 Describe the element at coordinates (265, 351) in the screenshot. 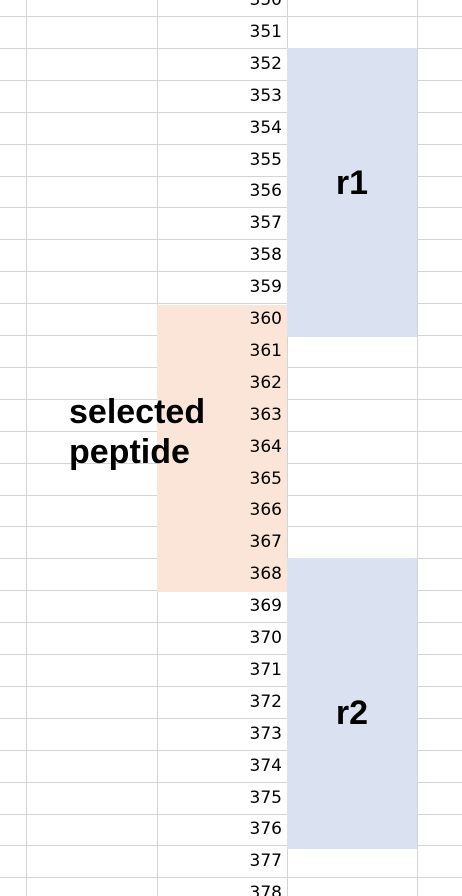

I see `row-number-cell: 361` at that location.